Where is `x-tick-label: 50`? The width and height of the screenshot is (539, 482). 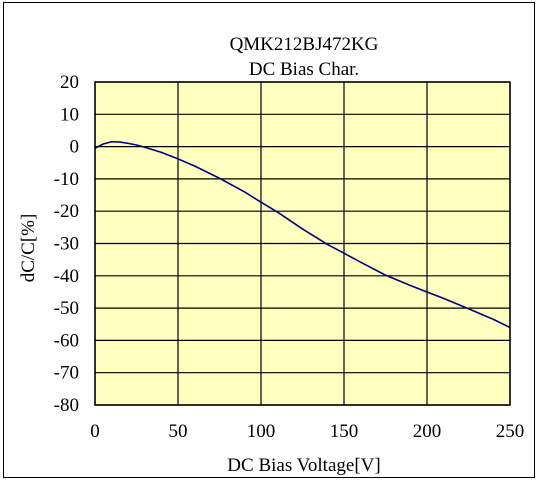
x-tick-label: 50 is located at coordinates (178, 431).